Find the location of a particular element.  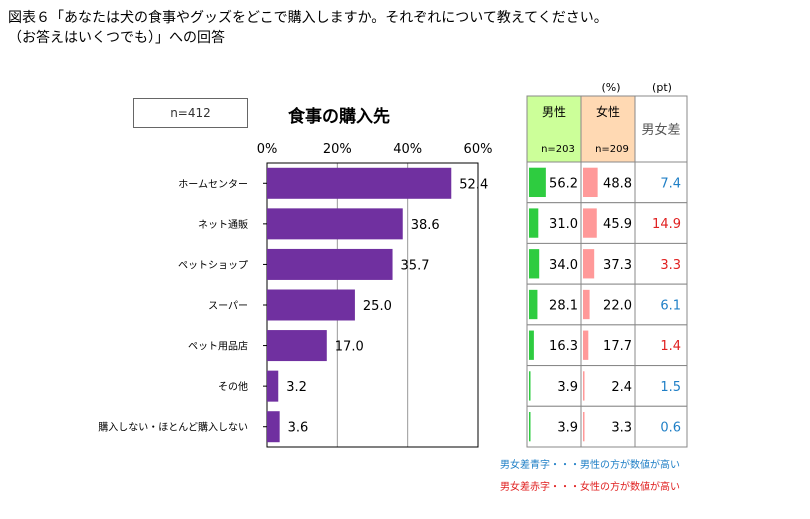

female-value: 45.9 is located at coordinates (617, 224).